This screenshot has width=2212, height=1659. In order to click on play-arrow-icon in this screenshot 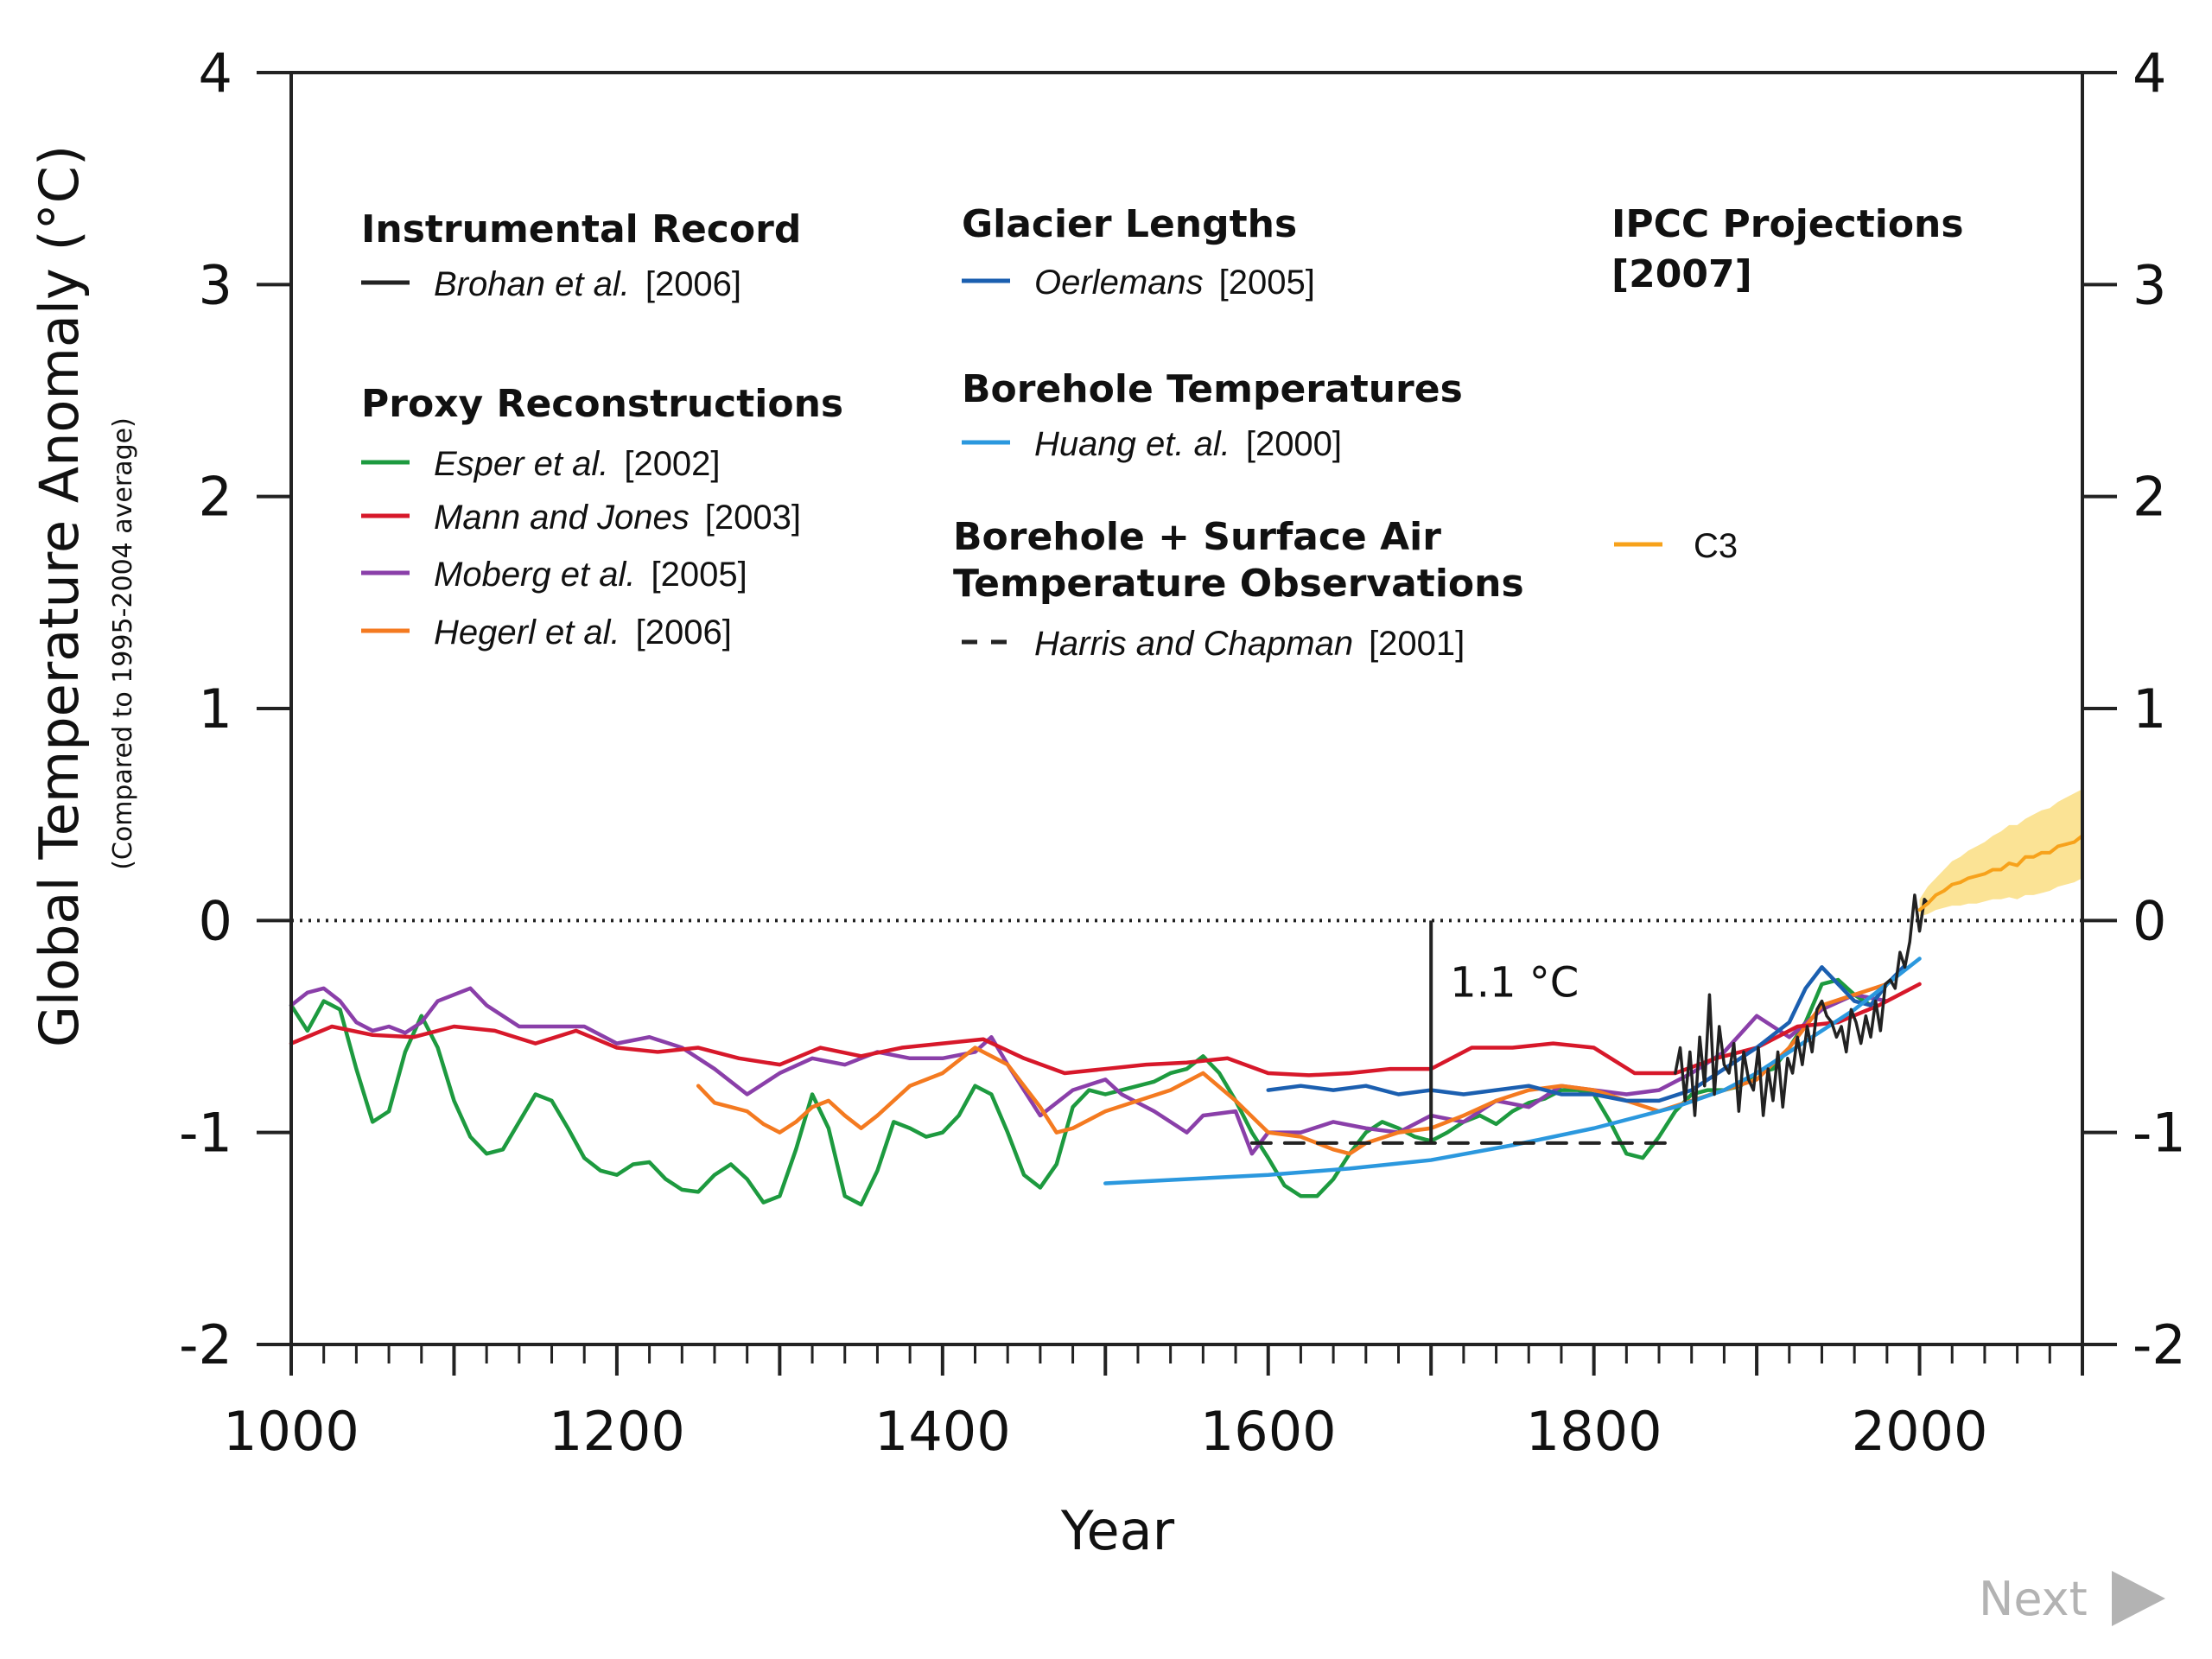, I will do `click(2138, 1598)`.